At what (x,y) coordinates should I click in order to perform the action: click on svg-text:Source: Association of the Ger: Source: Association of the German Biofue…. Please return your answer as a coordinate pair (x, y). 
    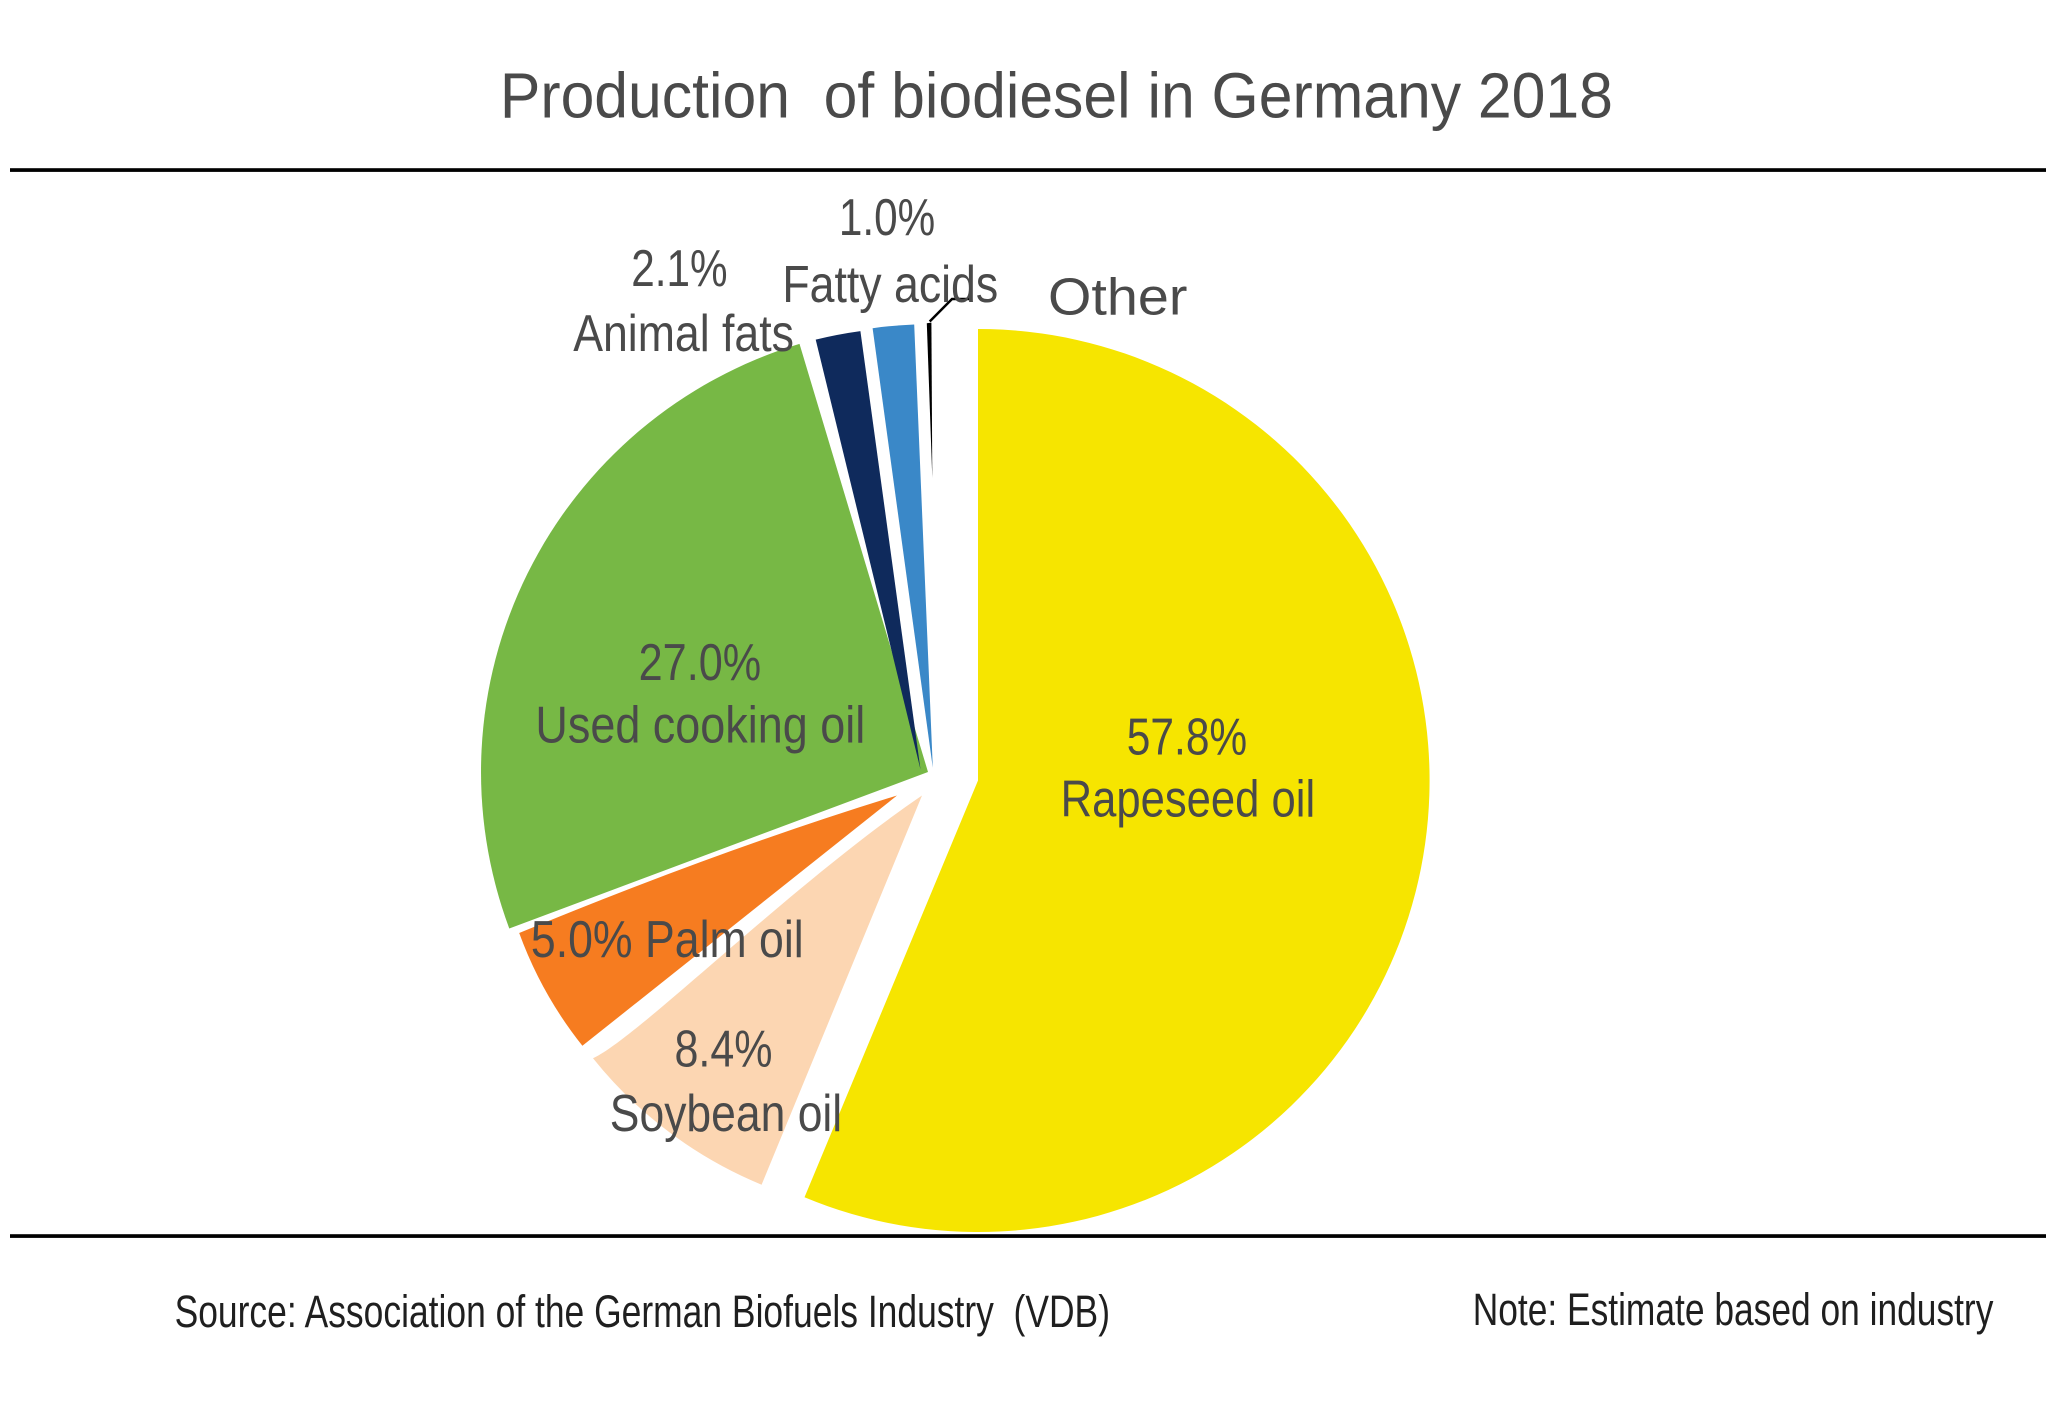
    Looking at the image, I should click on (642, 1311).